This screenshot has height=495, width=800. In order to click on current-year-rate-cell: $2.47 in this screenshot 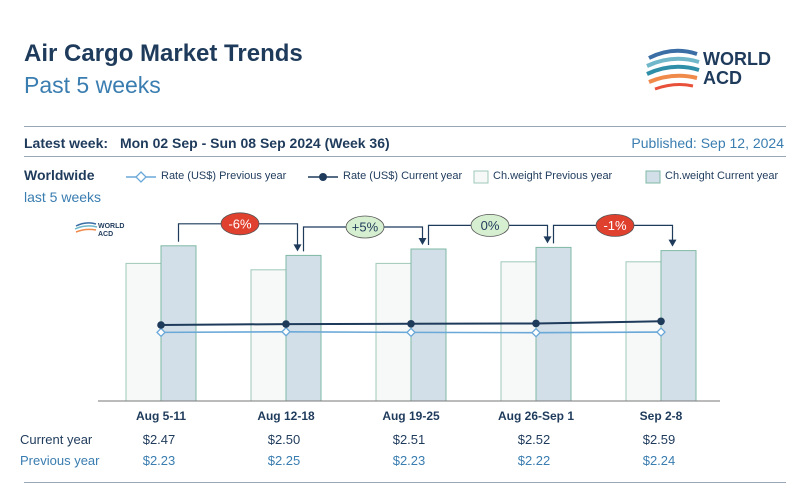, I will do `click(159, 439)`.